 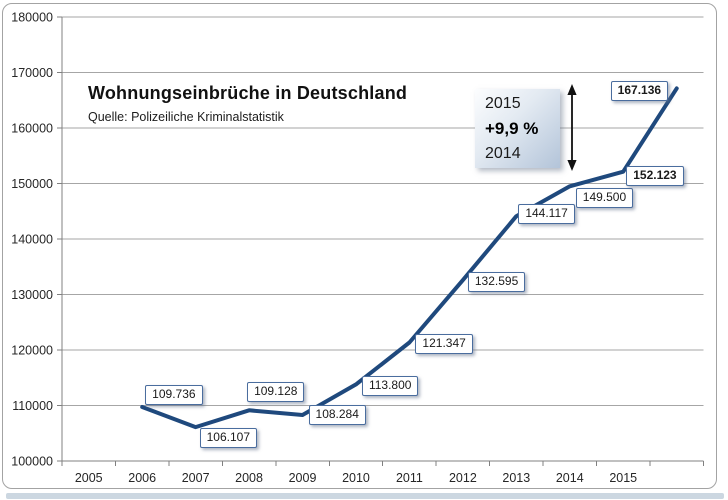 What do you see at coordinates (276, 392) in the screenshot?
I see `data-label: 109.128` at bounding box center [276, 392].